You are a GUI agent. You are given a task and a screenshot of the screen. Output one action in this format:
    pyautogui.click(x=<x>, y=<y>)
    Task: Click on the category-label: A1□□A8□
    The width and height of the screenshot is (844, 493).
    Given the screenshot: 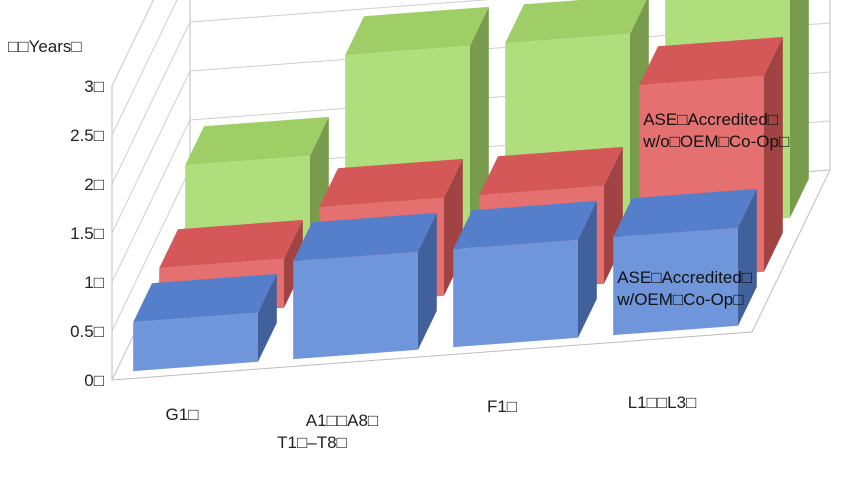 What is the action you would take?
    pyautogui.click(x=342, y=420)
    